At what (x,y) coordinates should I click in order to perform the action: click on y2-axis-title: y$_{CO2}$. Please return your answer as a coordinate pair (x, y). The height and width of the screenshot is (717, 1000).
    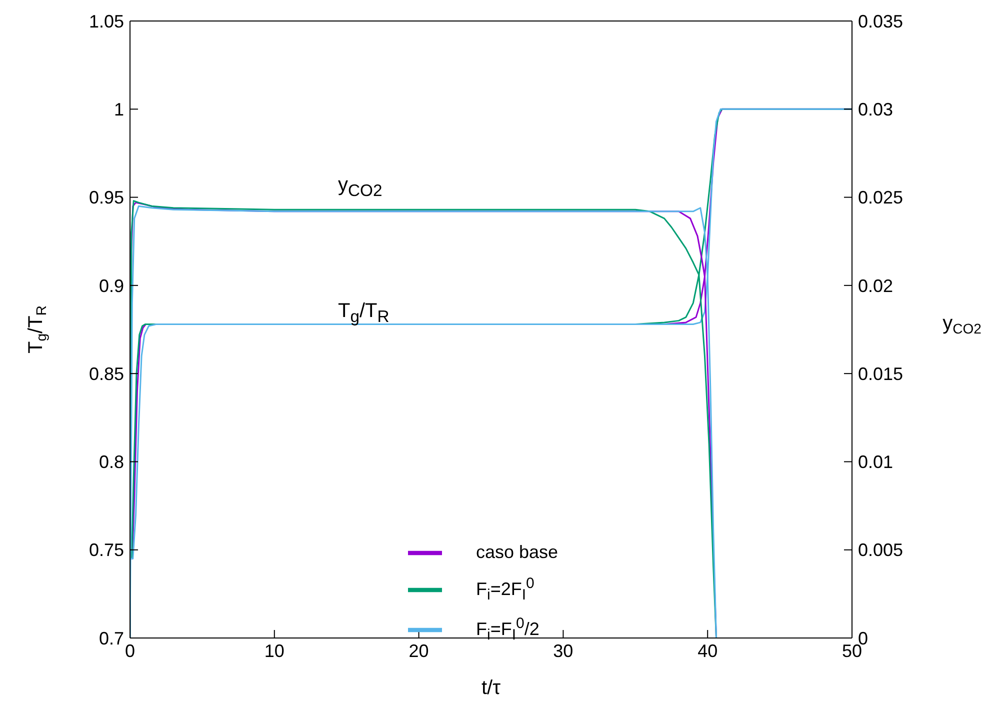
    Looking at the image, I should click on (962, 324).